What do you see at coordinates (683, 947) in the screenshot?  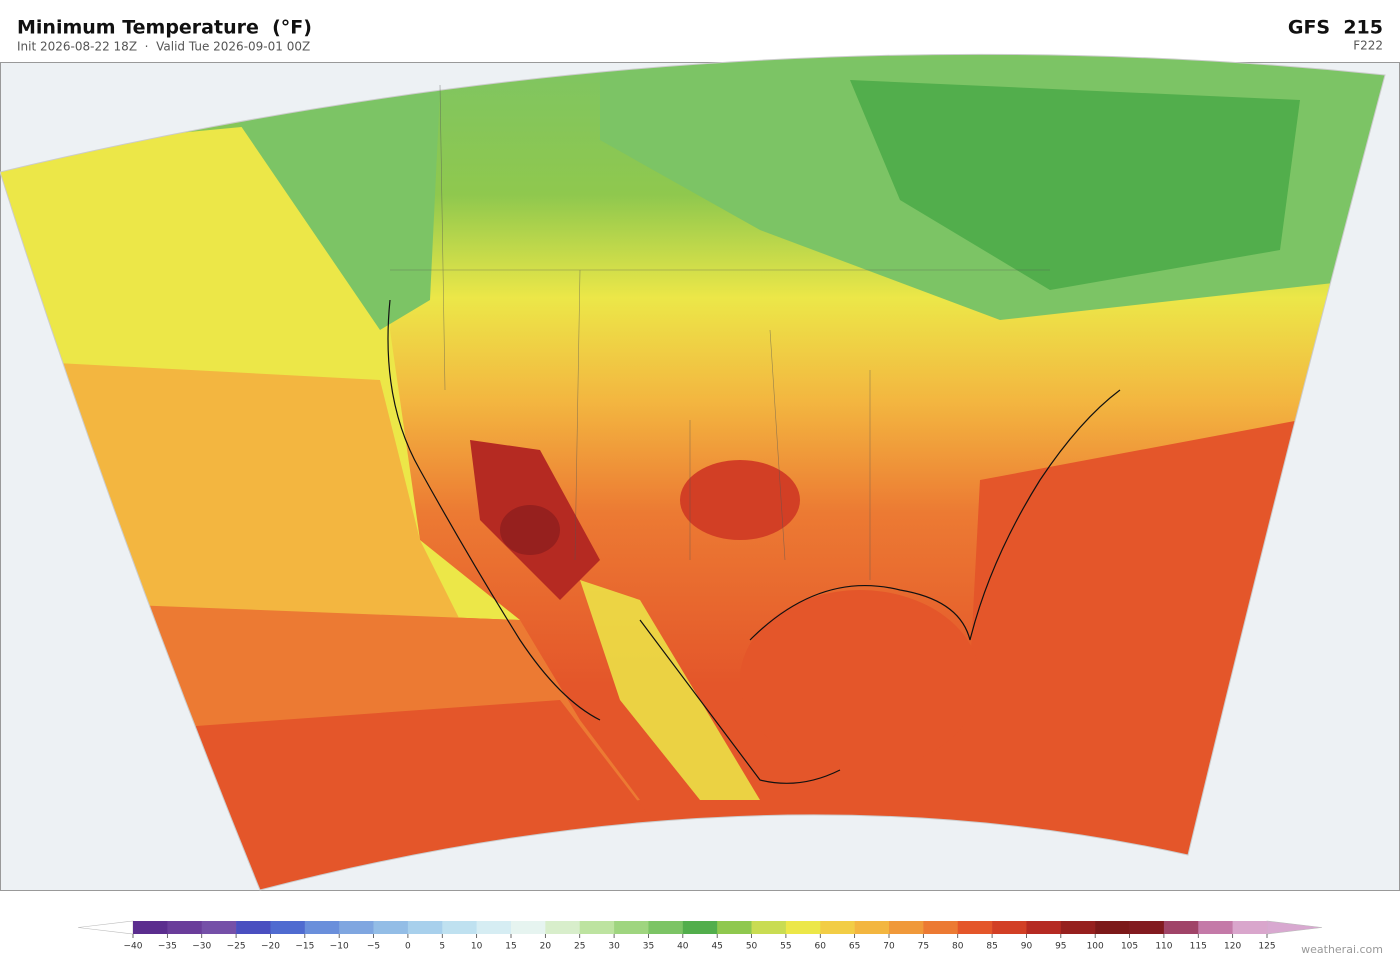 I see `colorbar-tick-label: 40` at bounding box center [683, 947].